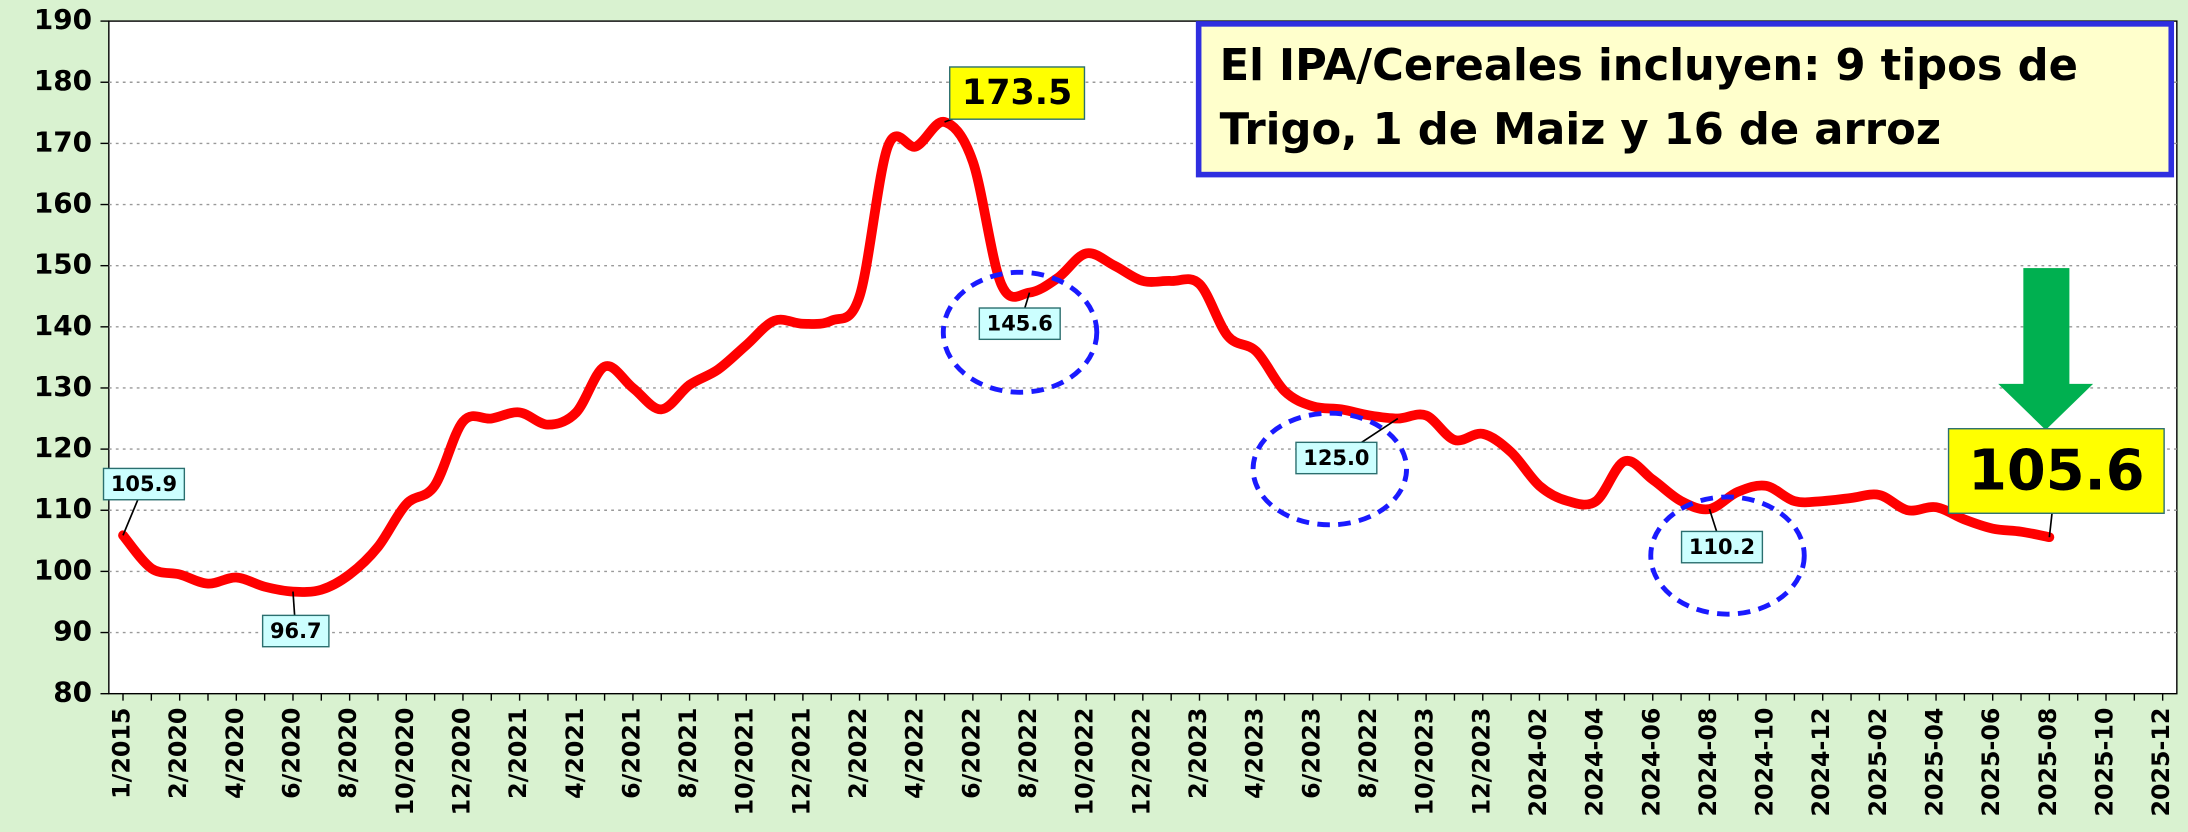 This screenshot has height=832, width=2188. What do you see at coordinates (1649, 66) in the screenshot?
I see `annotation-line: El IPA/Cereales incluyen: 9 tipos de` at bounding box center [1649, 66].